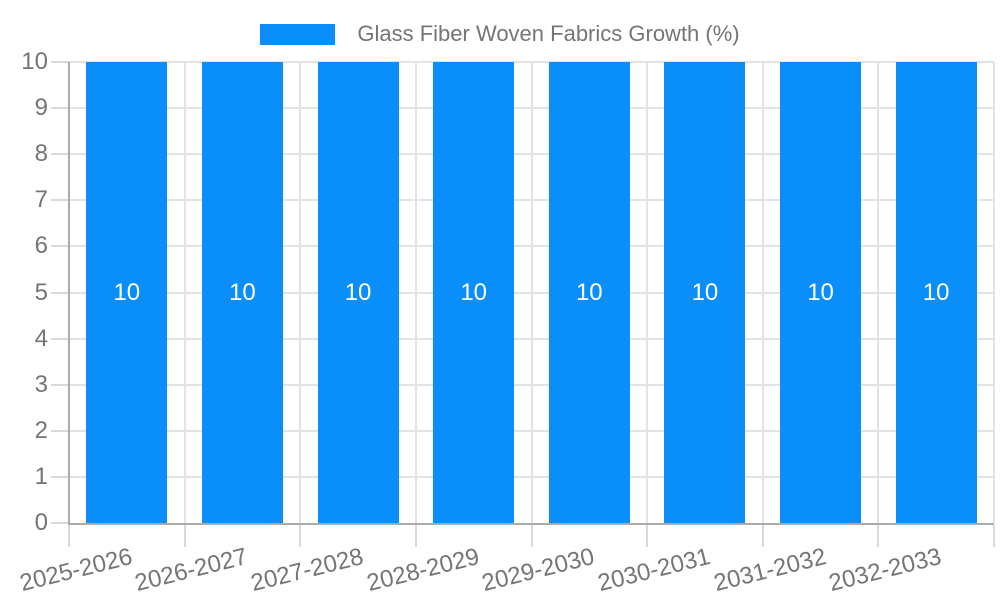  Describe the element at coordinates (191, 570) in the screenshot. I see `x-axis-label: 2026-2027` at that location.